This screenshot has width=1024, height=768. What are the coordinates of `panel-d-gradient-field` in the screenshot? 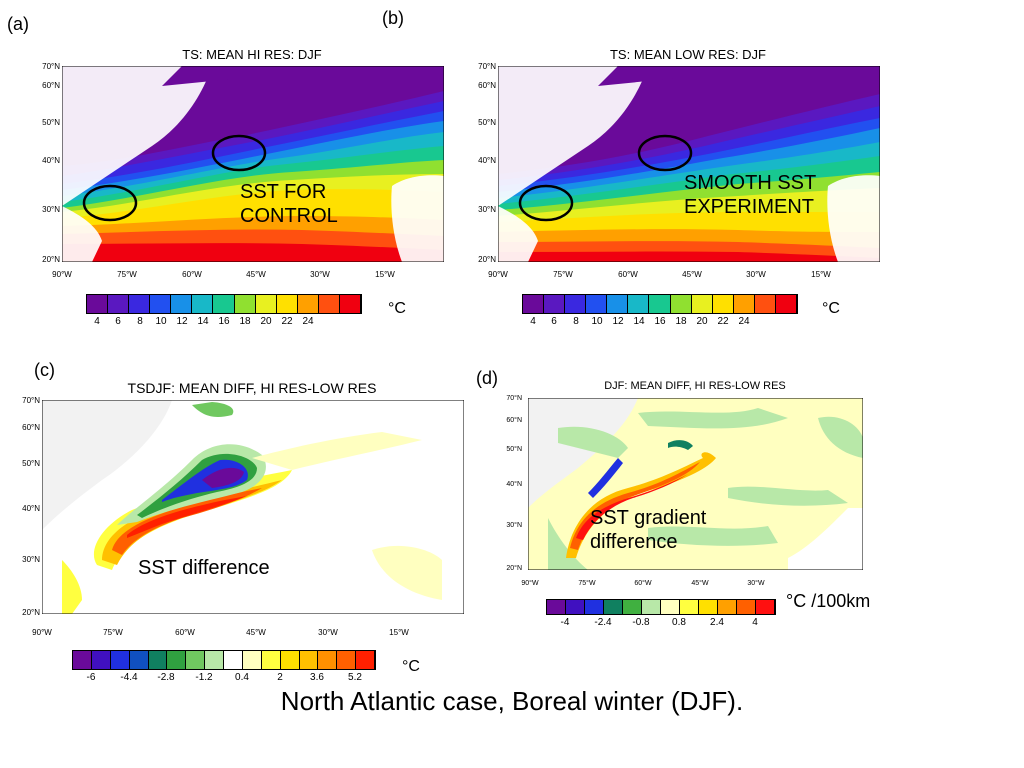 It's located at (695, 484).